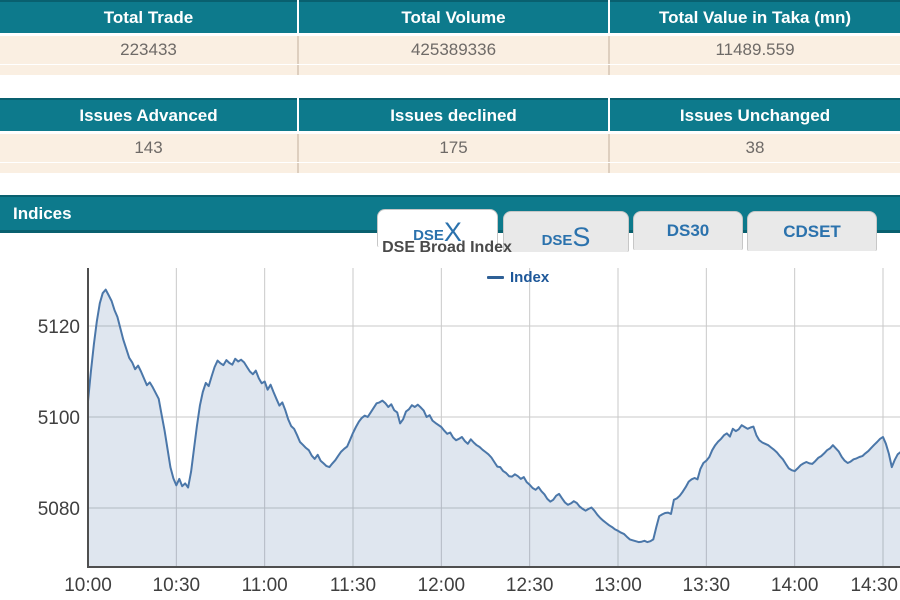 The height and width of the screenshot is (600, 900). Describe the element at coordinates (42, 213) in the screenshot. I see `indices-title: Indices` at that location.